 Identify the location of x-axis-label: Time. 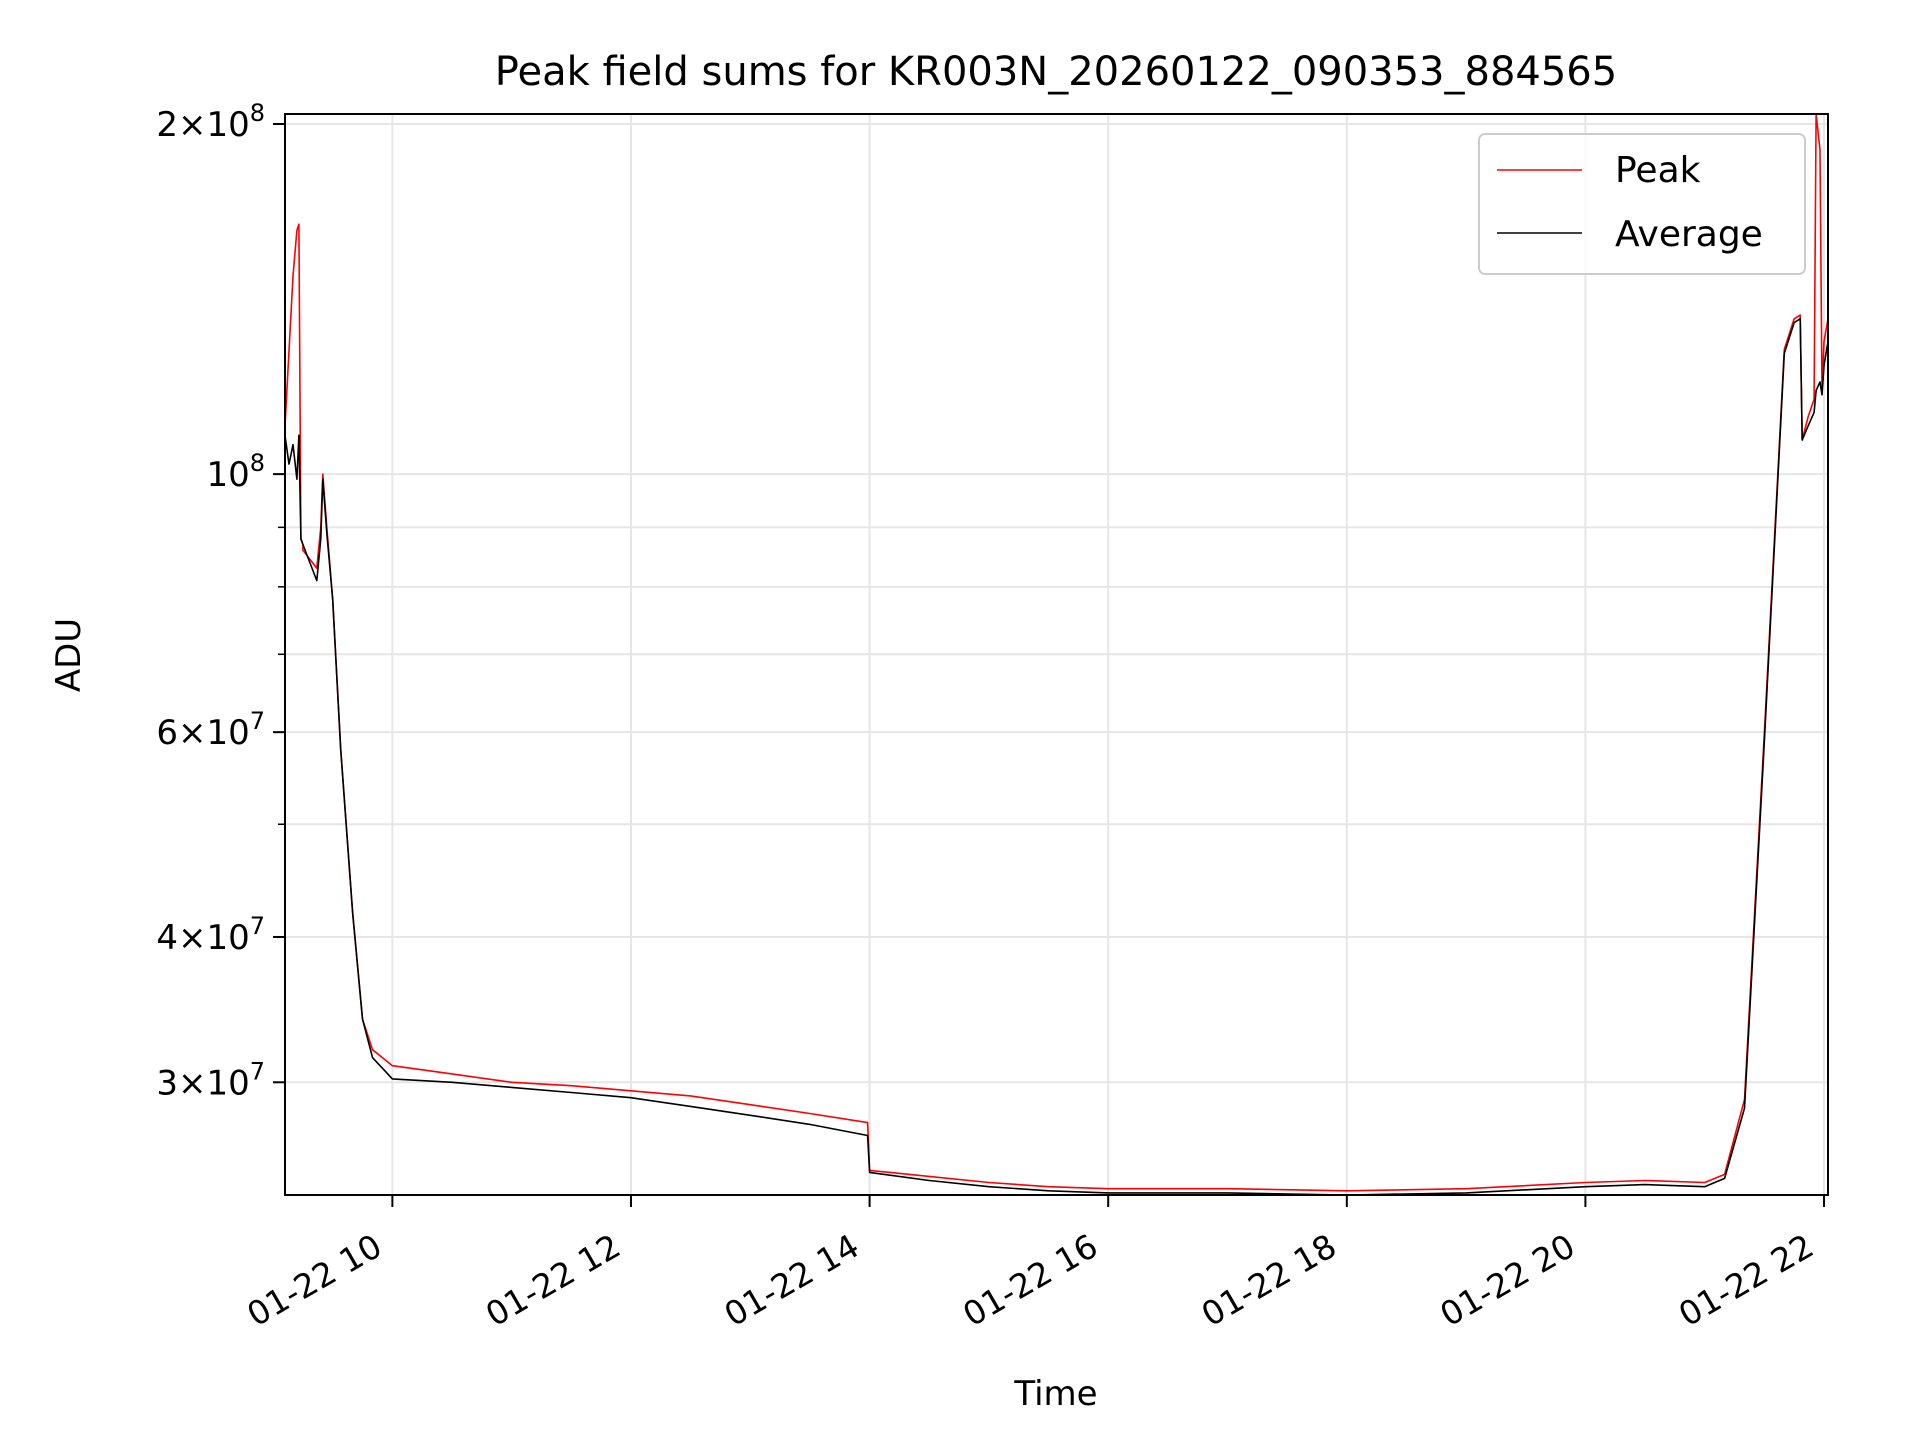
(1055, 1394).